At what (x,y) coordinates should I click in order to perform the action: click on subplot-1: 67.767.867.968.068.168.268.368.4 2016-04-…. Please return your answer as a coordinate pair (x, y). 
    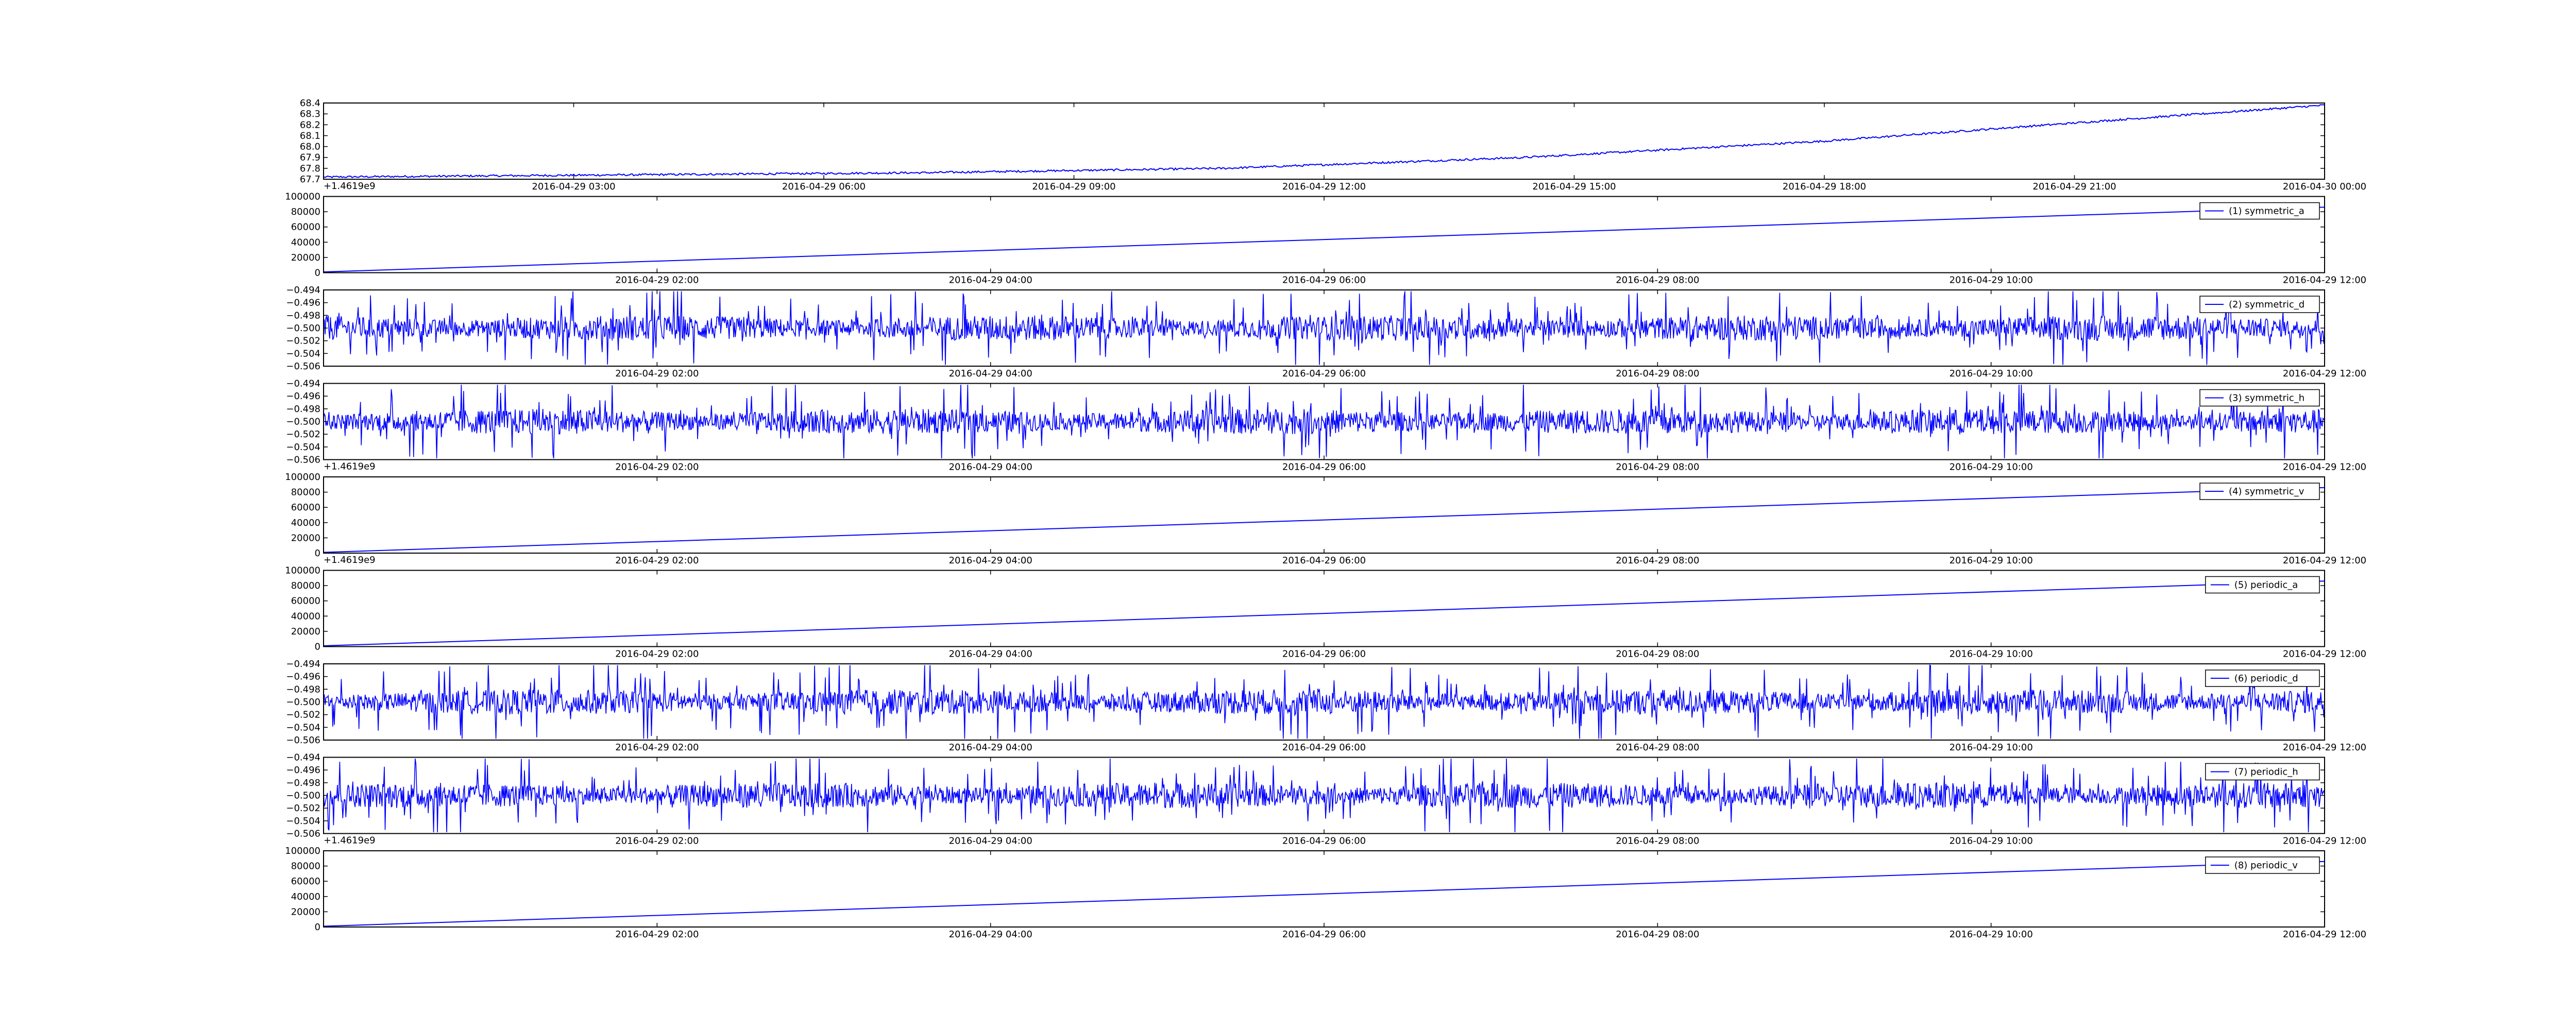
    Looking at the image, I should click on (1333, 145).